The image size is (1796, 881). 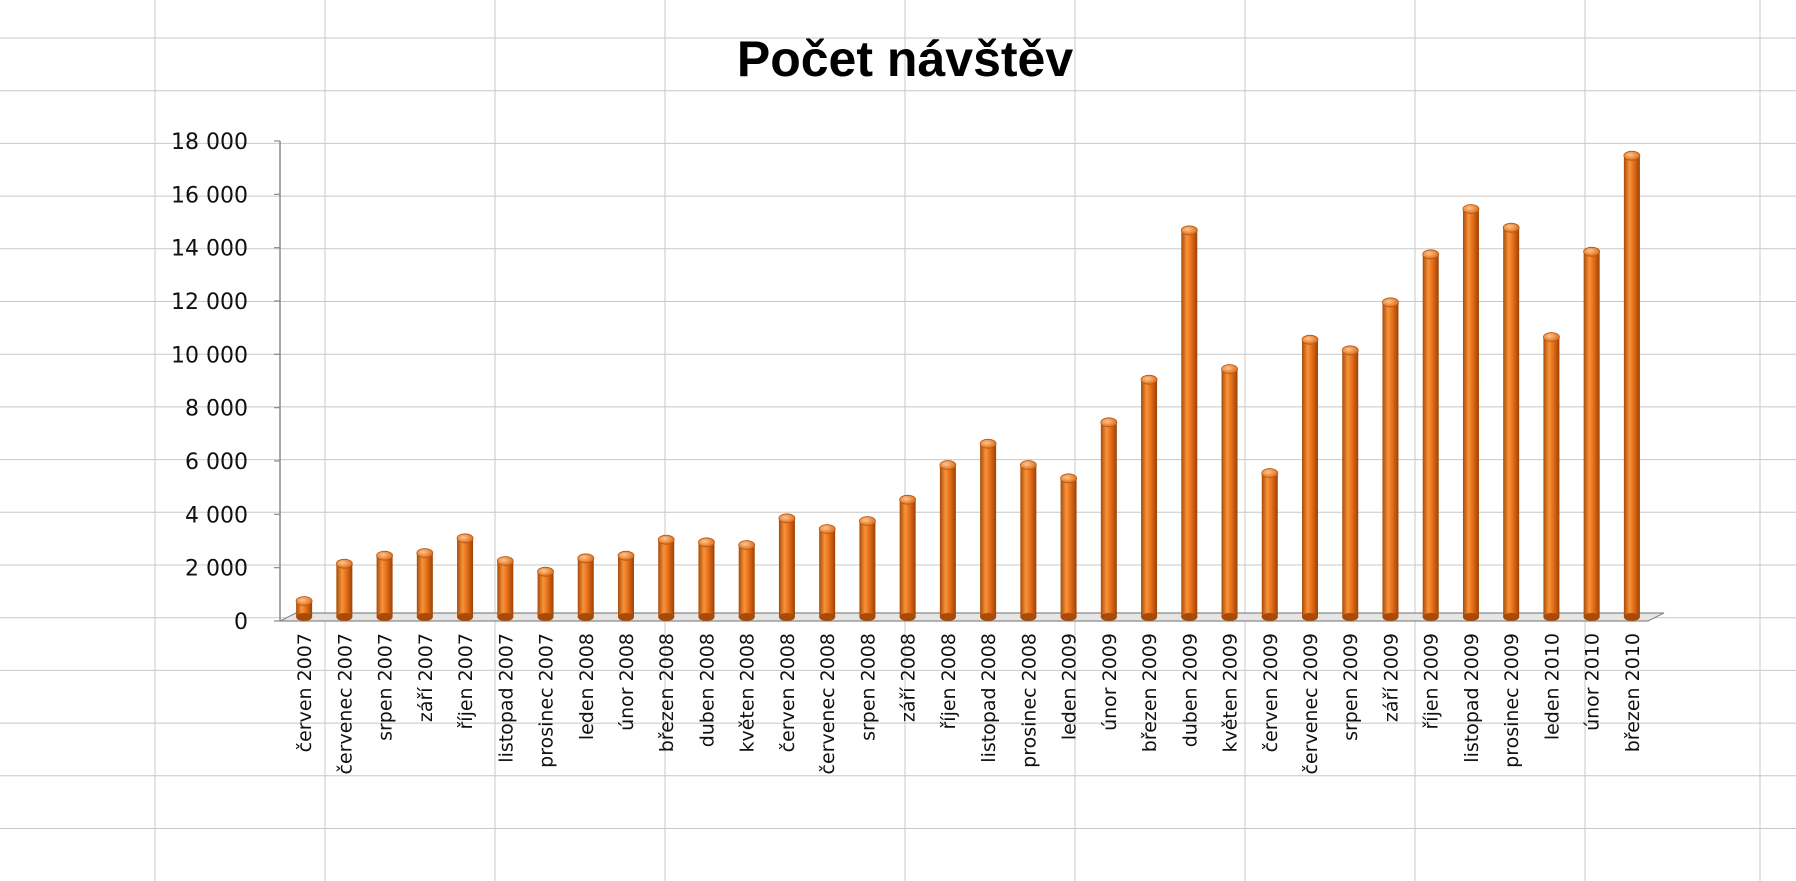 What do you see at coordinates (209, 355) in the screenshot?
I see `y-tick-label: 10 000` at bounding box center [209, 355].